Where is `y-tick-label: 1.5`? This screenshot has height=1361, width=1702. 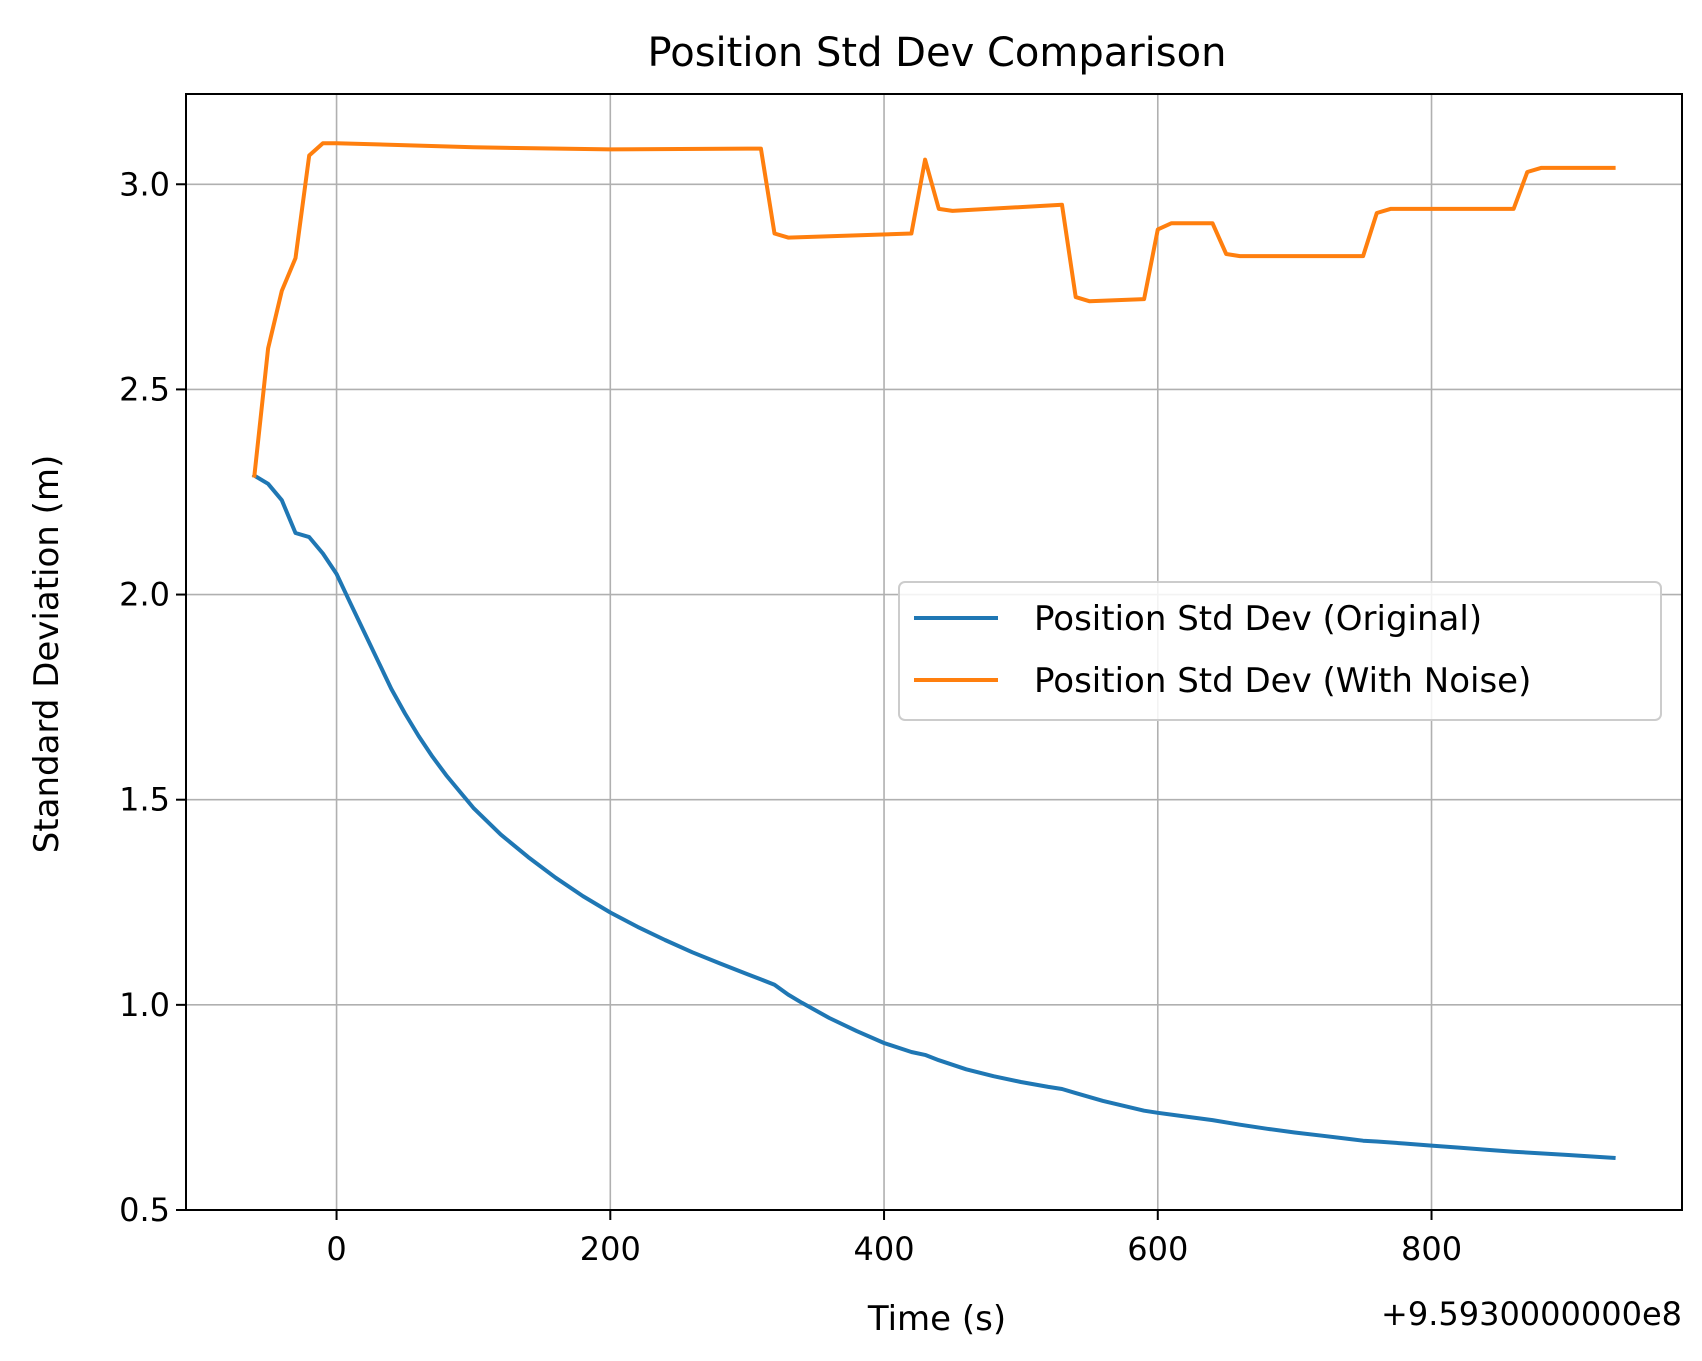 y-tick-label: 1.5 is located at coordinates (144, 800).